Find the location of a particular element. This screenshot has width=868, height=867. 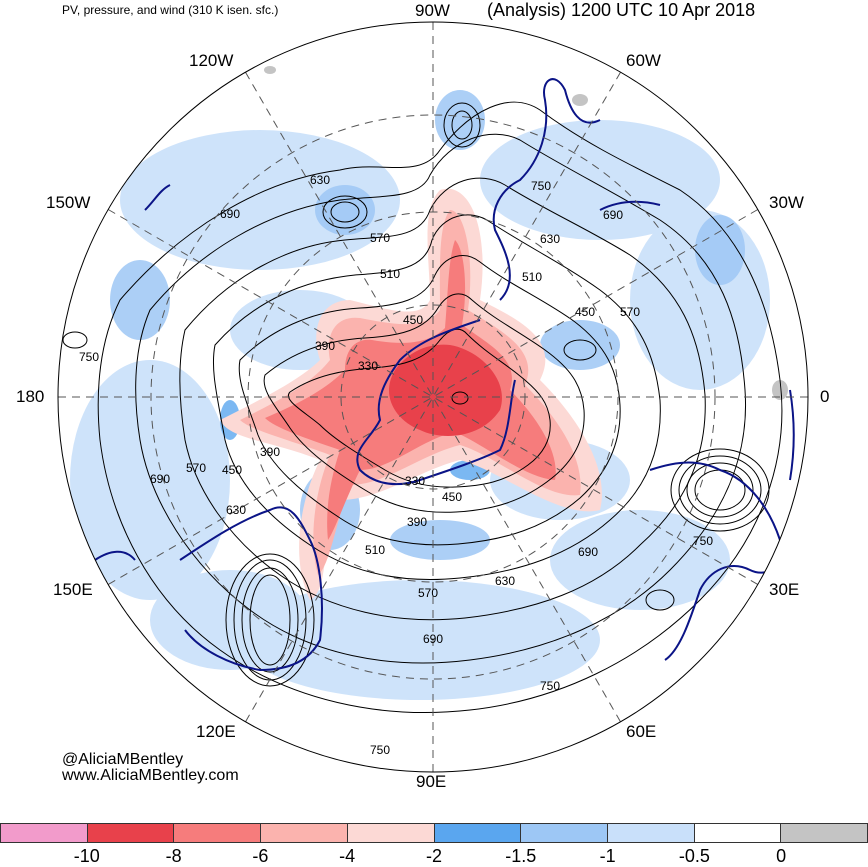

lon-label-150e: 150E is located at coordinates (73, 589).